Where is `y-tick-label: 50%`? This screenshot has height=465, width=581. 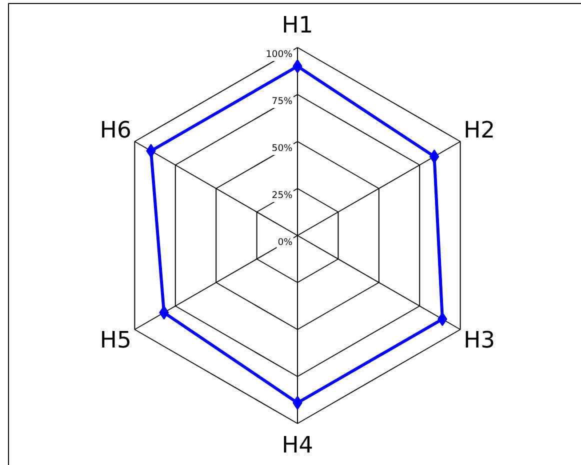 y-tick-label: 50% is located at coordinates (282, 148).